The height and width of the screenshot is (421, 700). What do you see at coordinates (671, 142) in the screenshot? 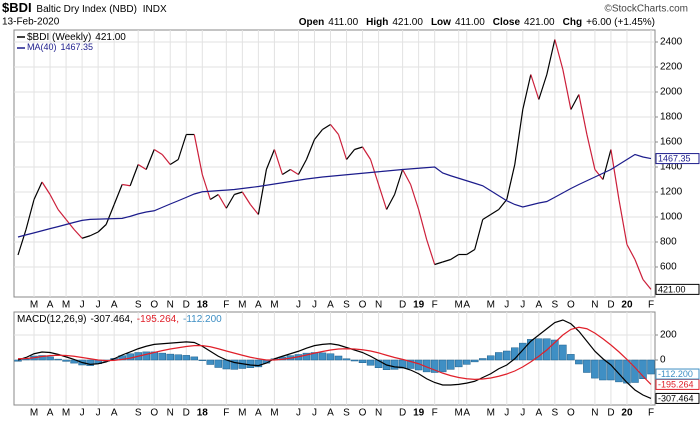
I see `y-tick-label: 1600` at bounding box center [671, 142].